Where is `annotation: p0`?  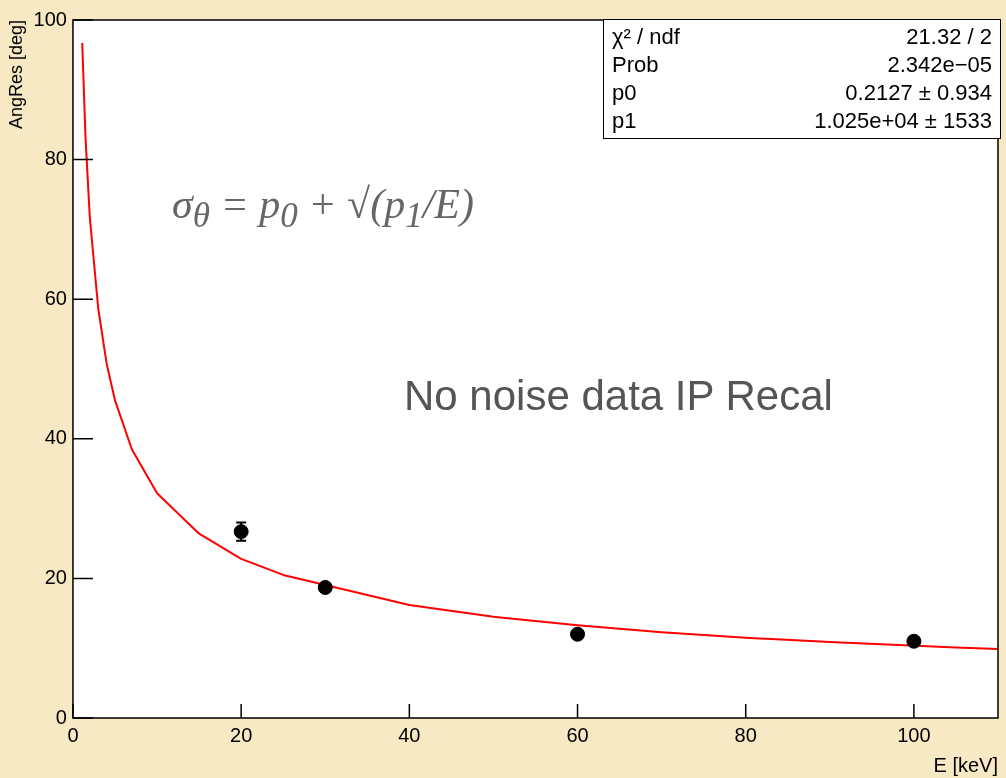
annotation: p0 is located at coordinates (625, 93).